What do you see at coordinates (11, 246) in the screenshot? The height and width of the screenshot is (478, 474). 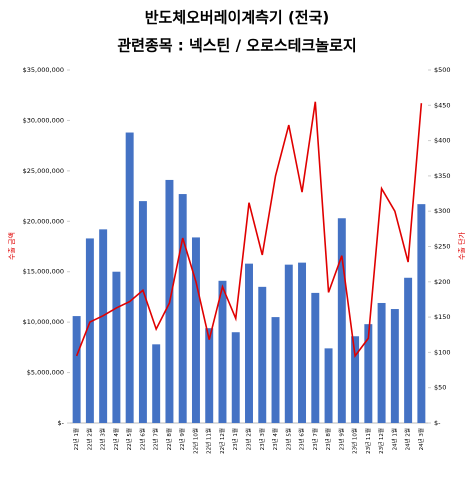 I see `y-axis-label: 수출 금액` at bounding box center [11, 246].